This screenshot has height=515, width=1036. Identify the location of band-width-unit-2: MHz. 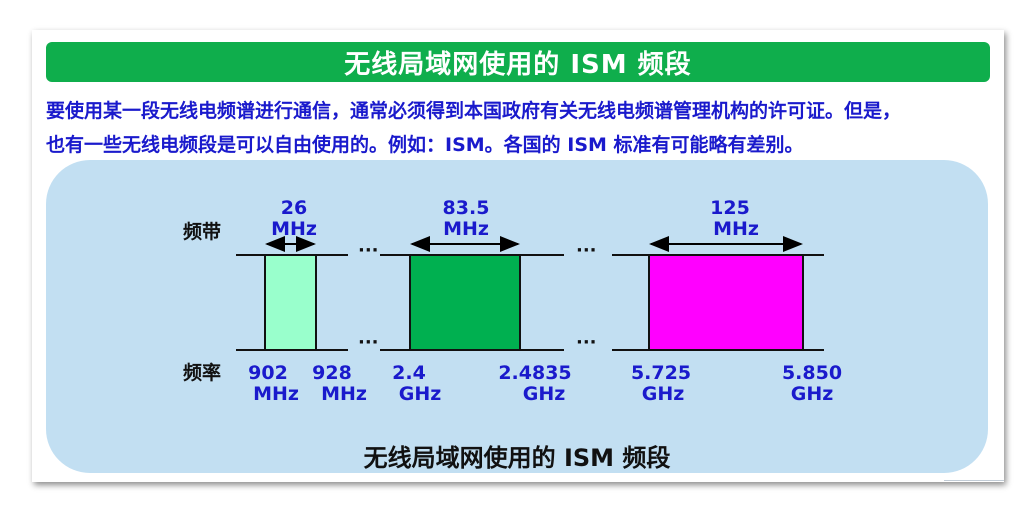
(466, 229).